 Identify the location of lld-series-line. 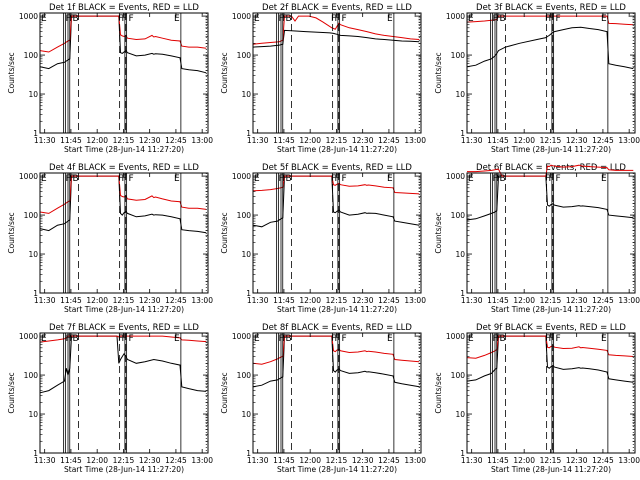
(123, 339).